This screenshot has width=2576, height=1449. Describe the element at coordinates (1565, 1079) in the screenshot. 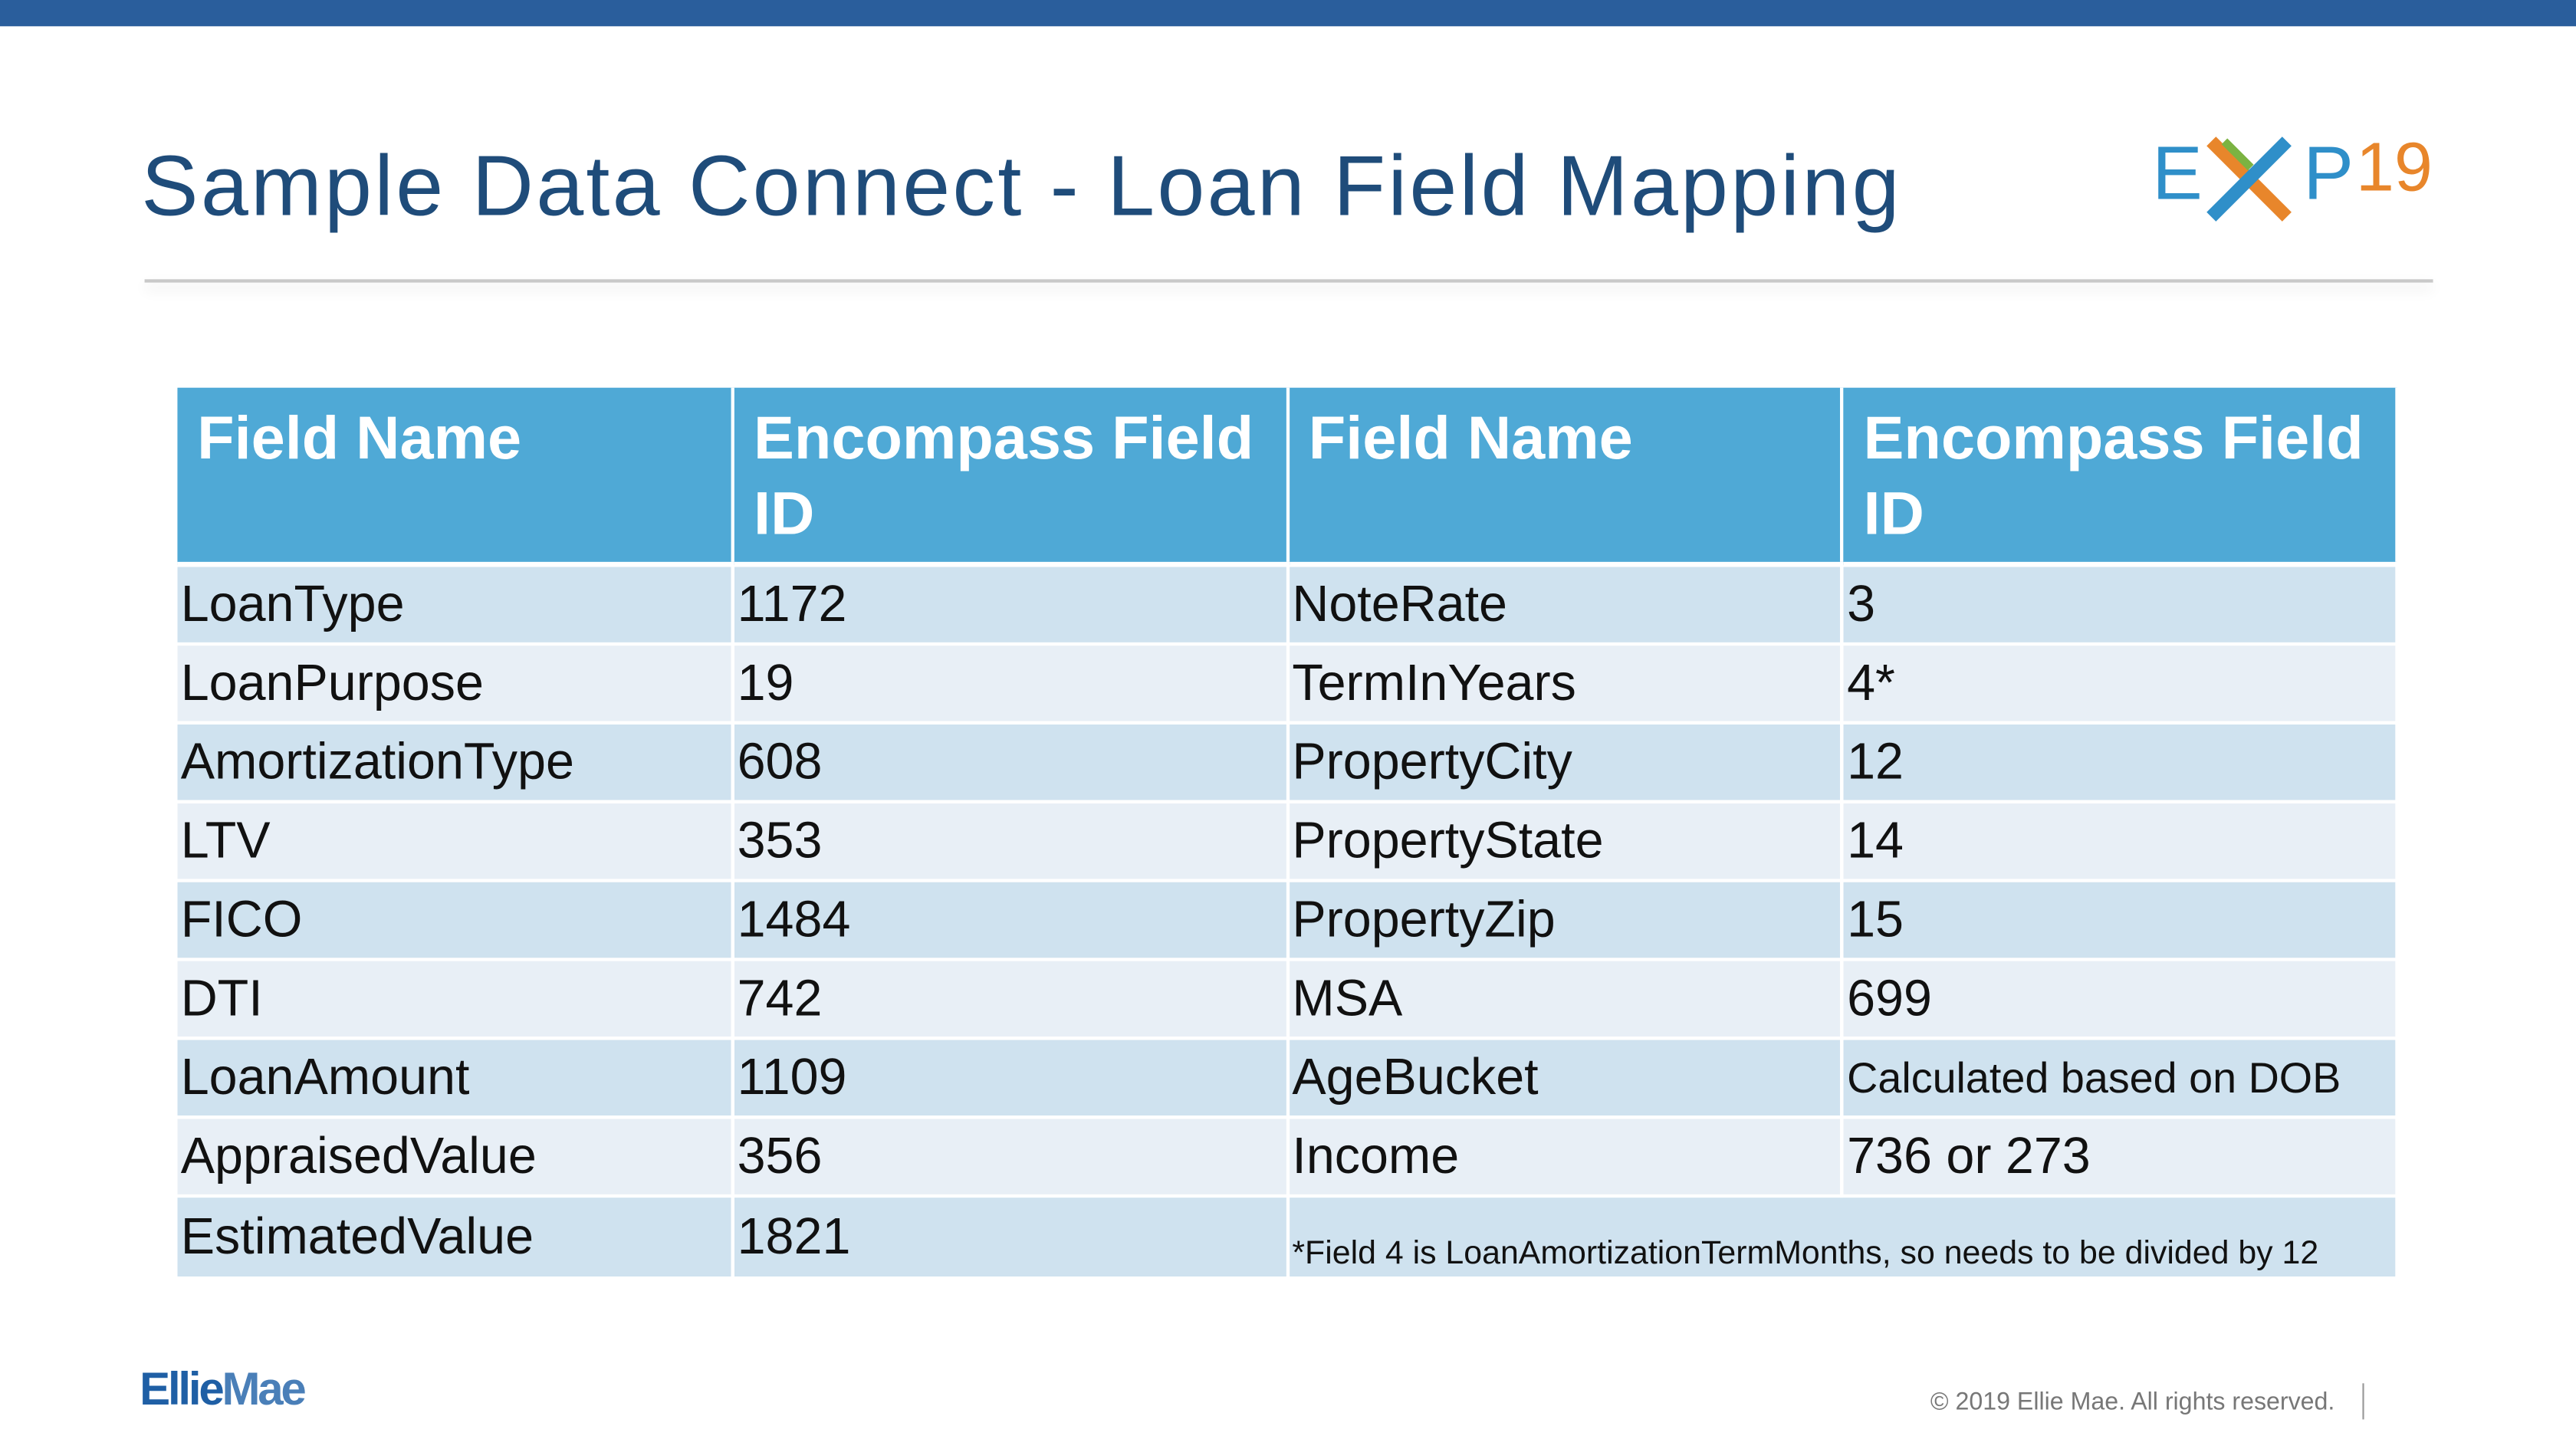

I see `table-cell: AgeBucket` at that location.